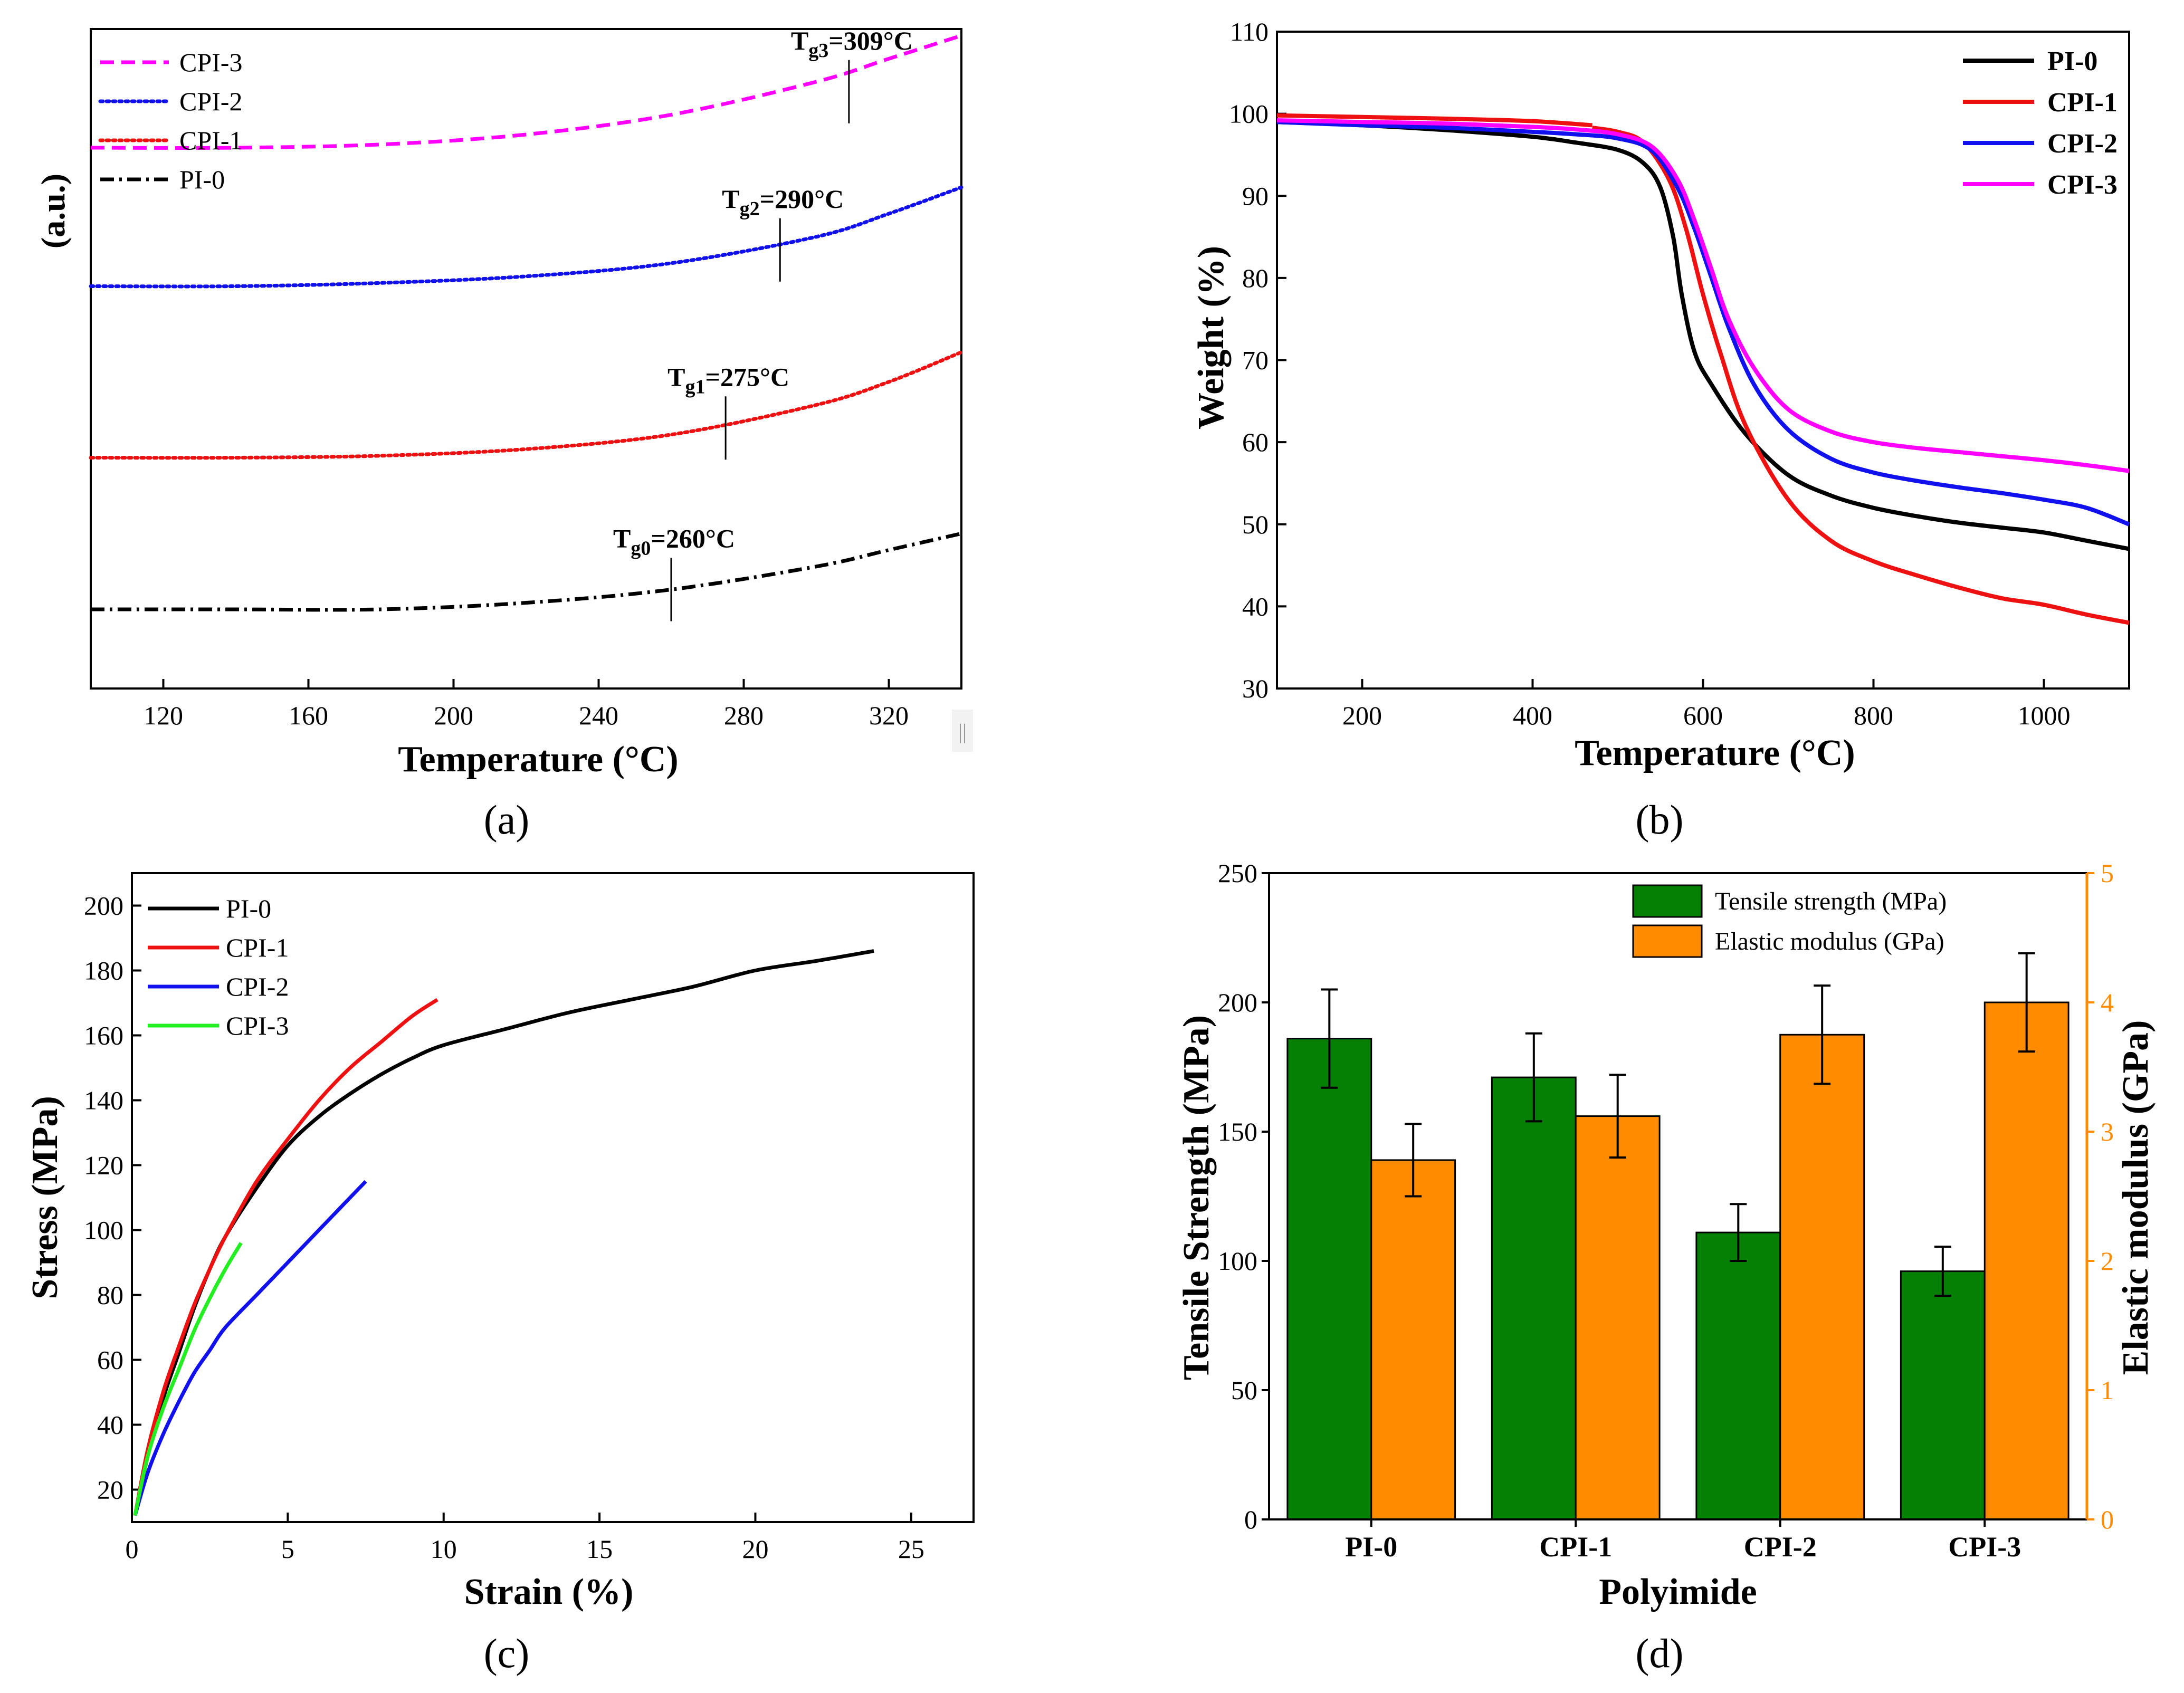  What do you see at coordinates (1943, 1395) in the screenshot?
I see `panel-d-bar-tensile-strength-mpa--cpi-3` at bounding box center [1943, 1395].